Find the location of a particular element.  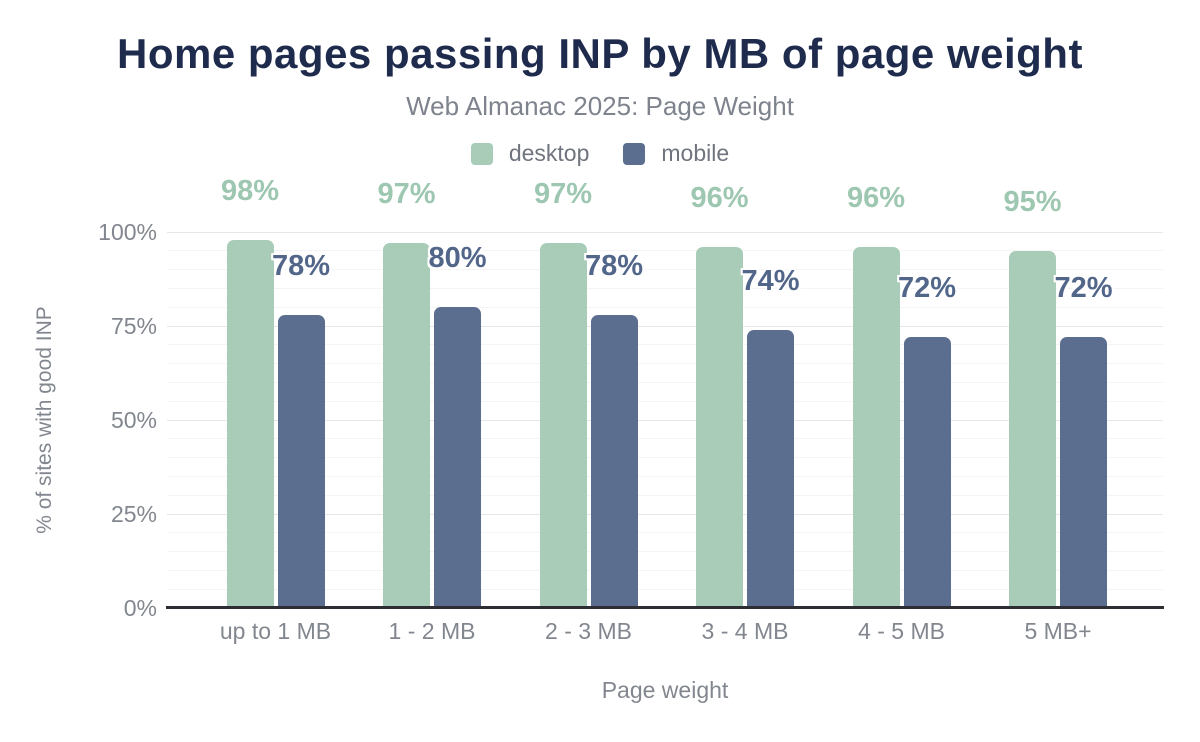

value-label-mobile-2-3-mb: 78% is located at coordinates (614, 265).